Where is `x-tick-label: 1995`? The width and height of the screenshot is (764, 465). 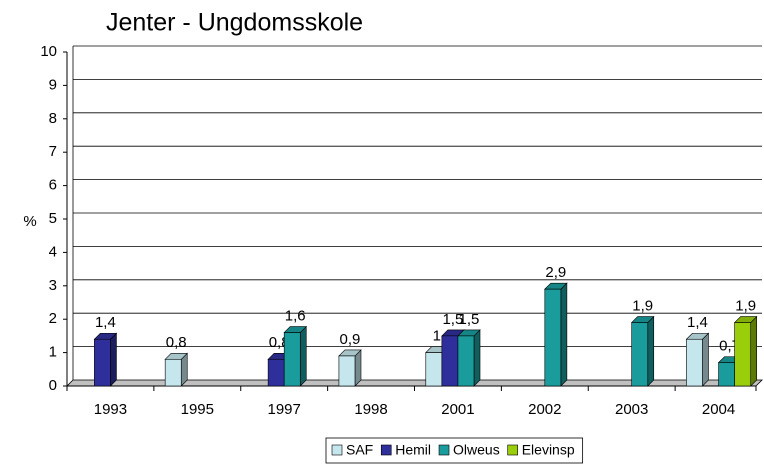 x-tick-label: 1995 is located at coordinates (197, 409).